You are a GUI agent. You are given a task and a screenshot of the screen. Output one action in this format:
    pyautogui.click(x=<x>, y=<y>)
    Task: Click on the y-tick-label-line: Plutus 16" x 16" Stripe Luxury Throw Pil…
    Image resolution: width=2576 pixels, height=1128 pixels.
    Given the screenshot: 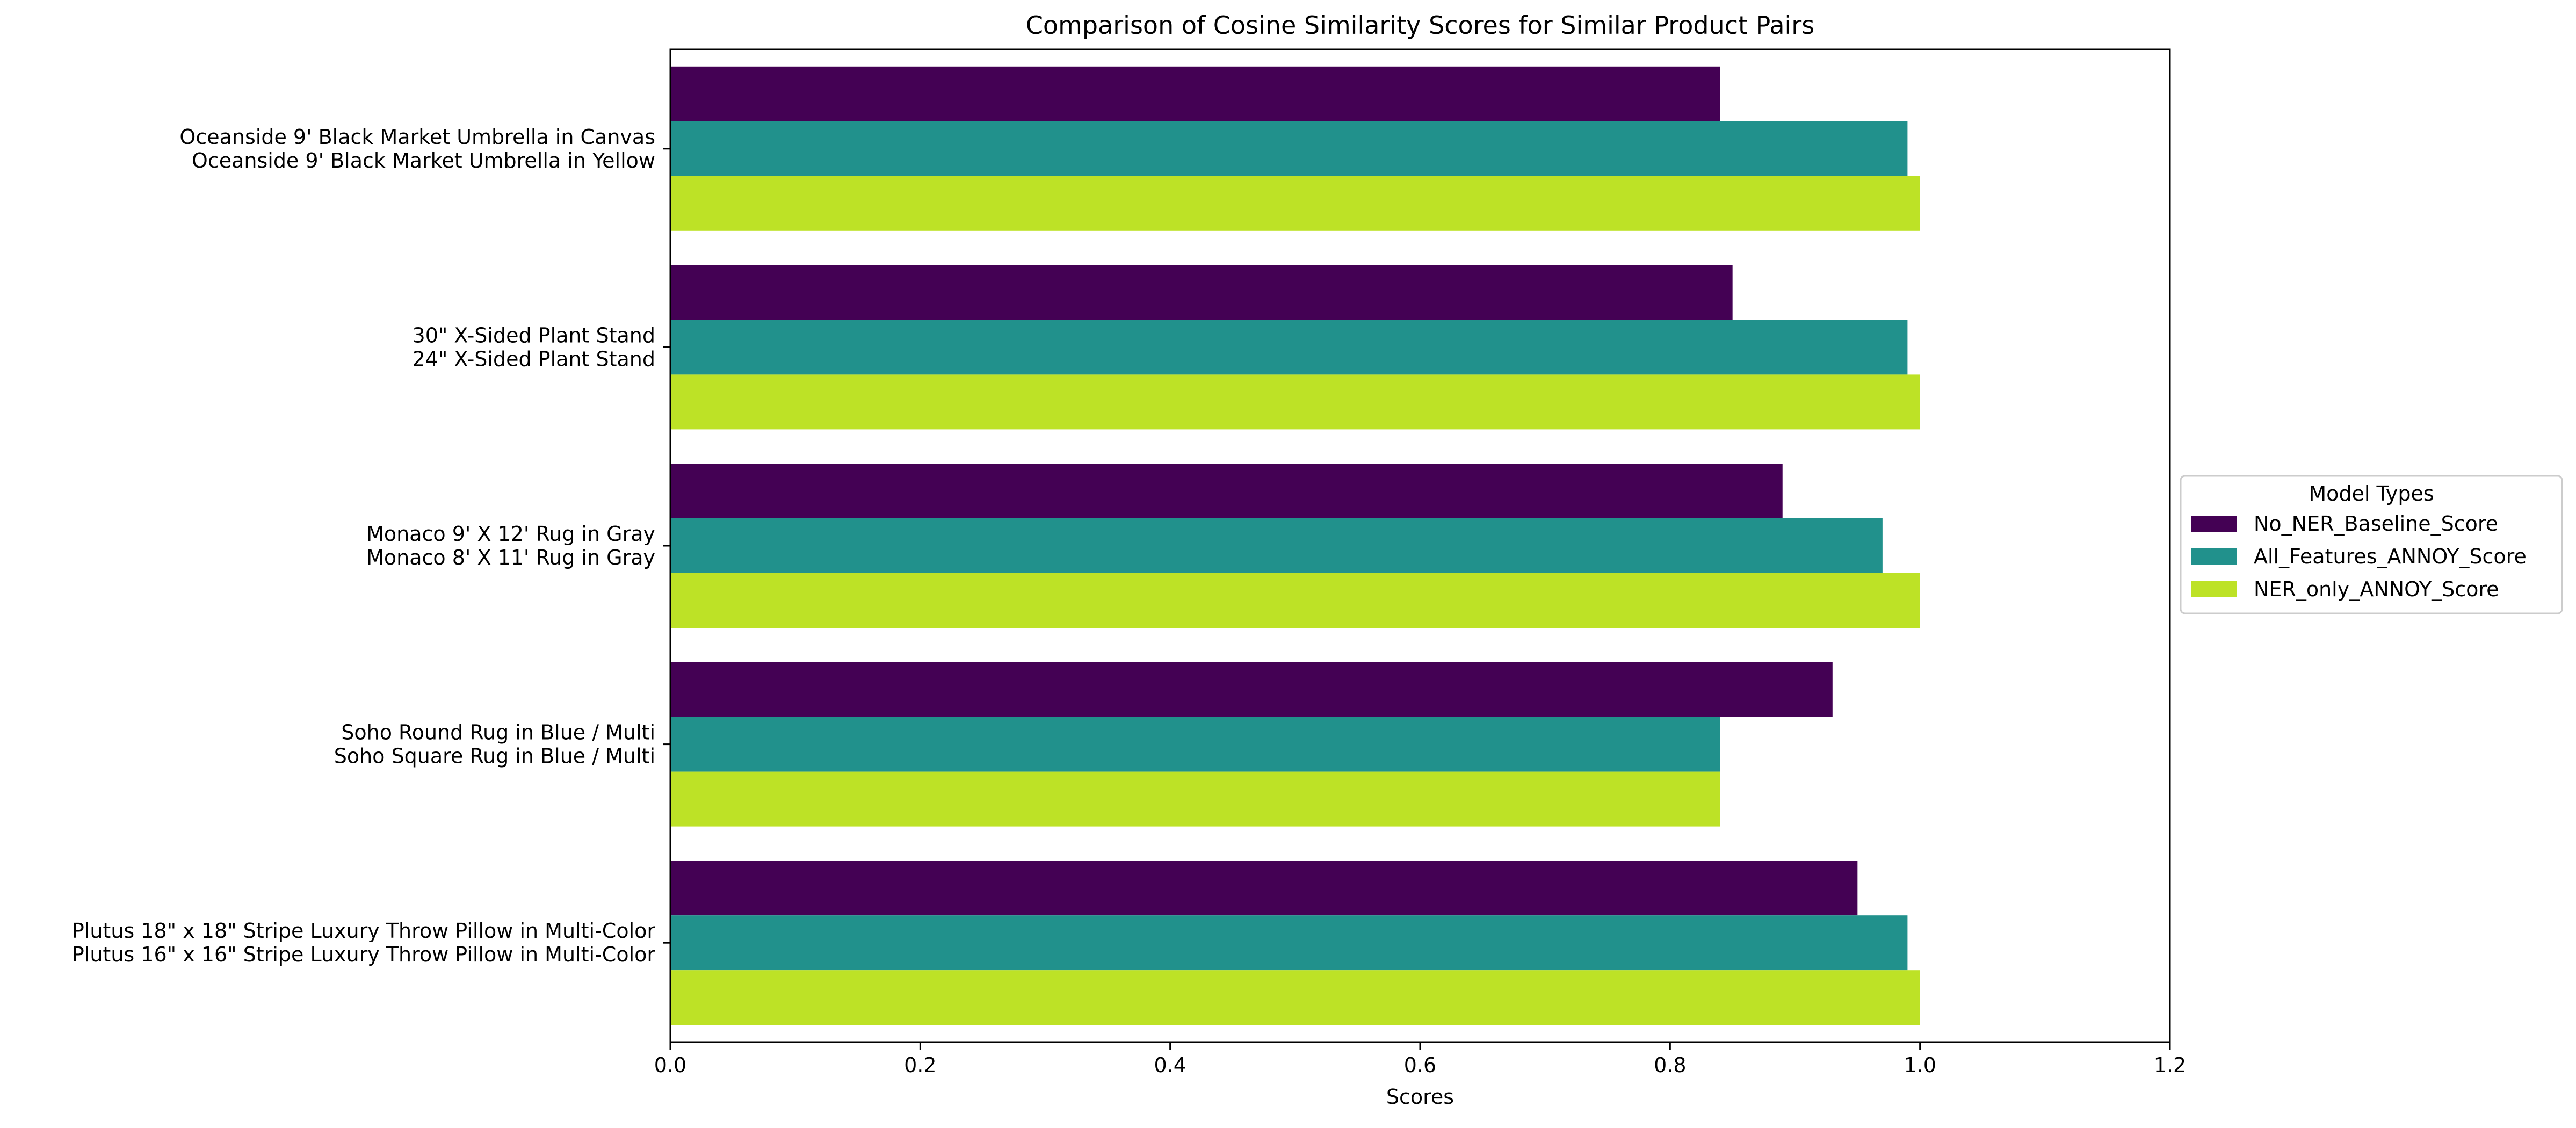 What is the action you would take?
    pyautogui.click(x=363, y=954)
    